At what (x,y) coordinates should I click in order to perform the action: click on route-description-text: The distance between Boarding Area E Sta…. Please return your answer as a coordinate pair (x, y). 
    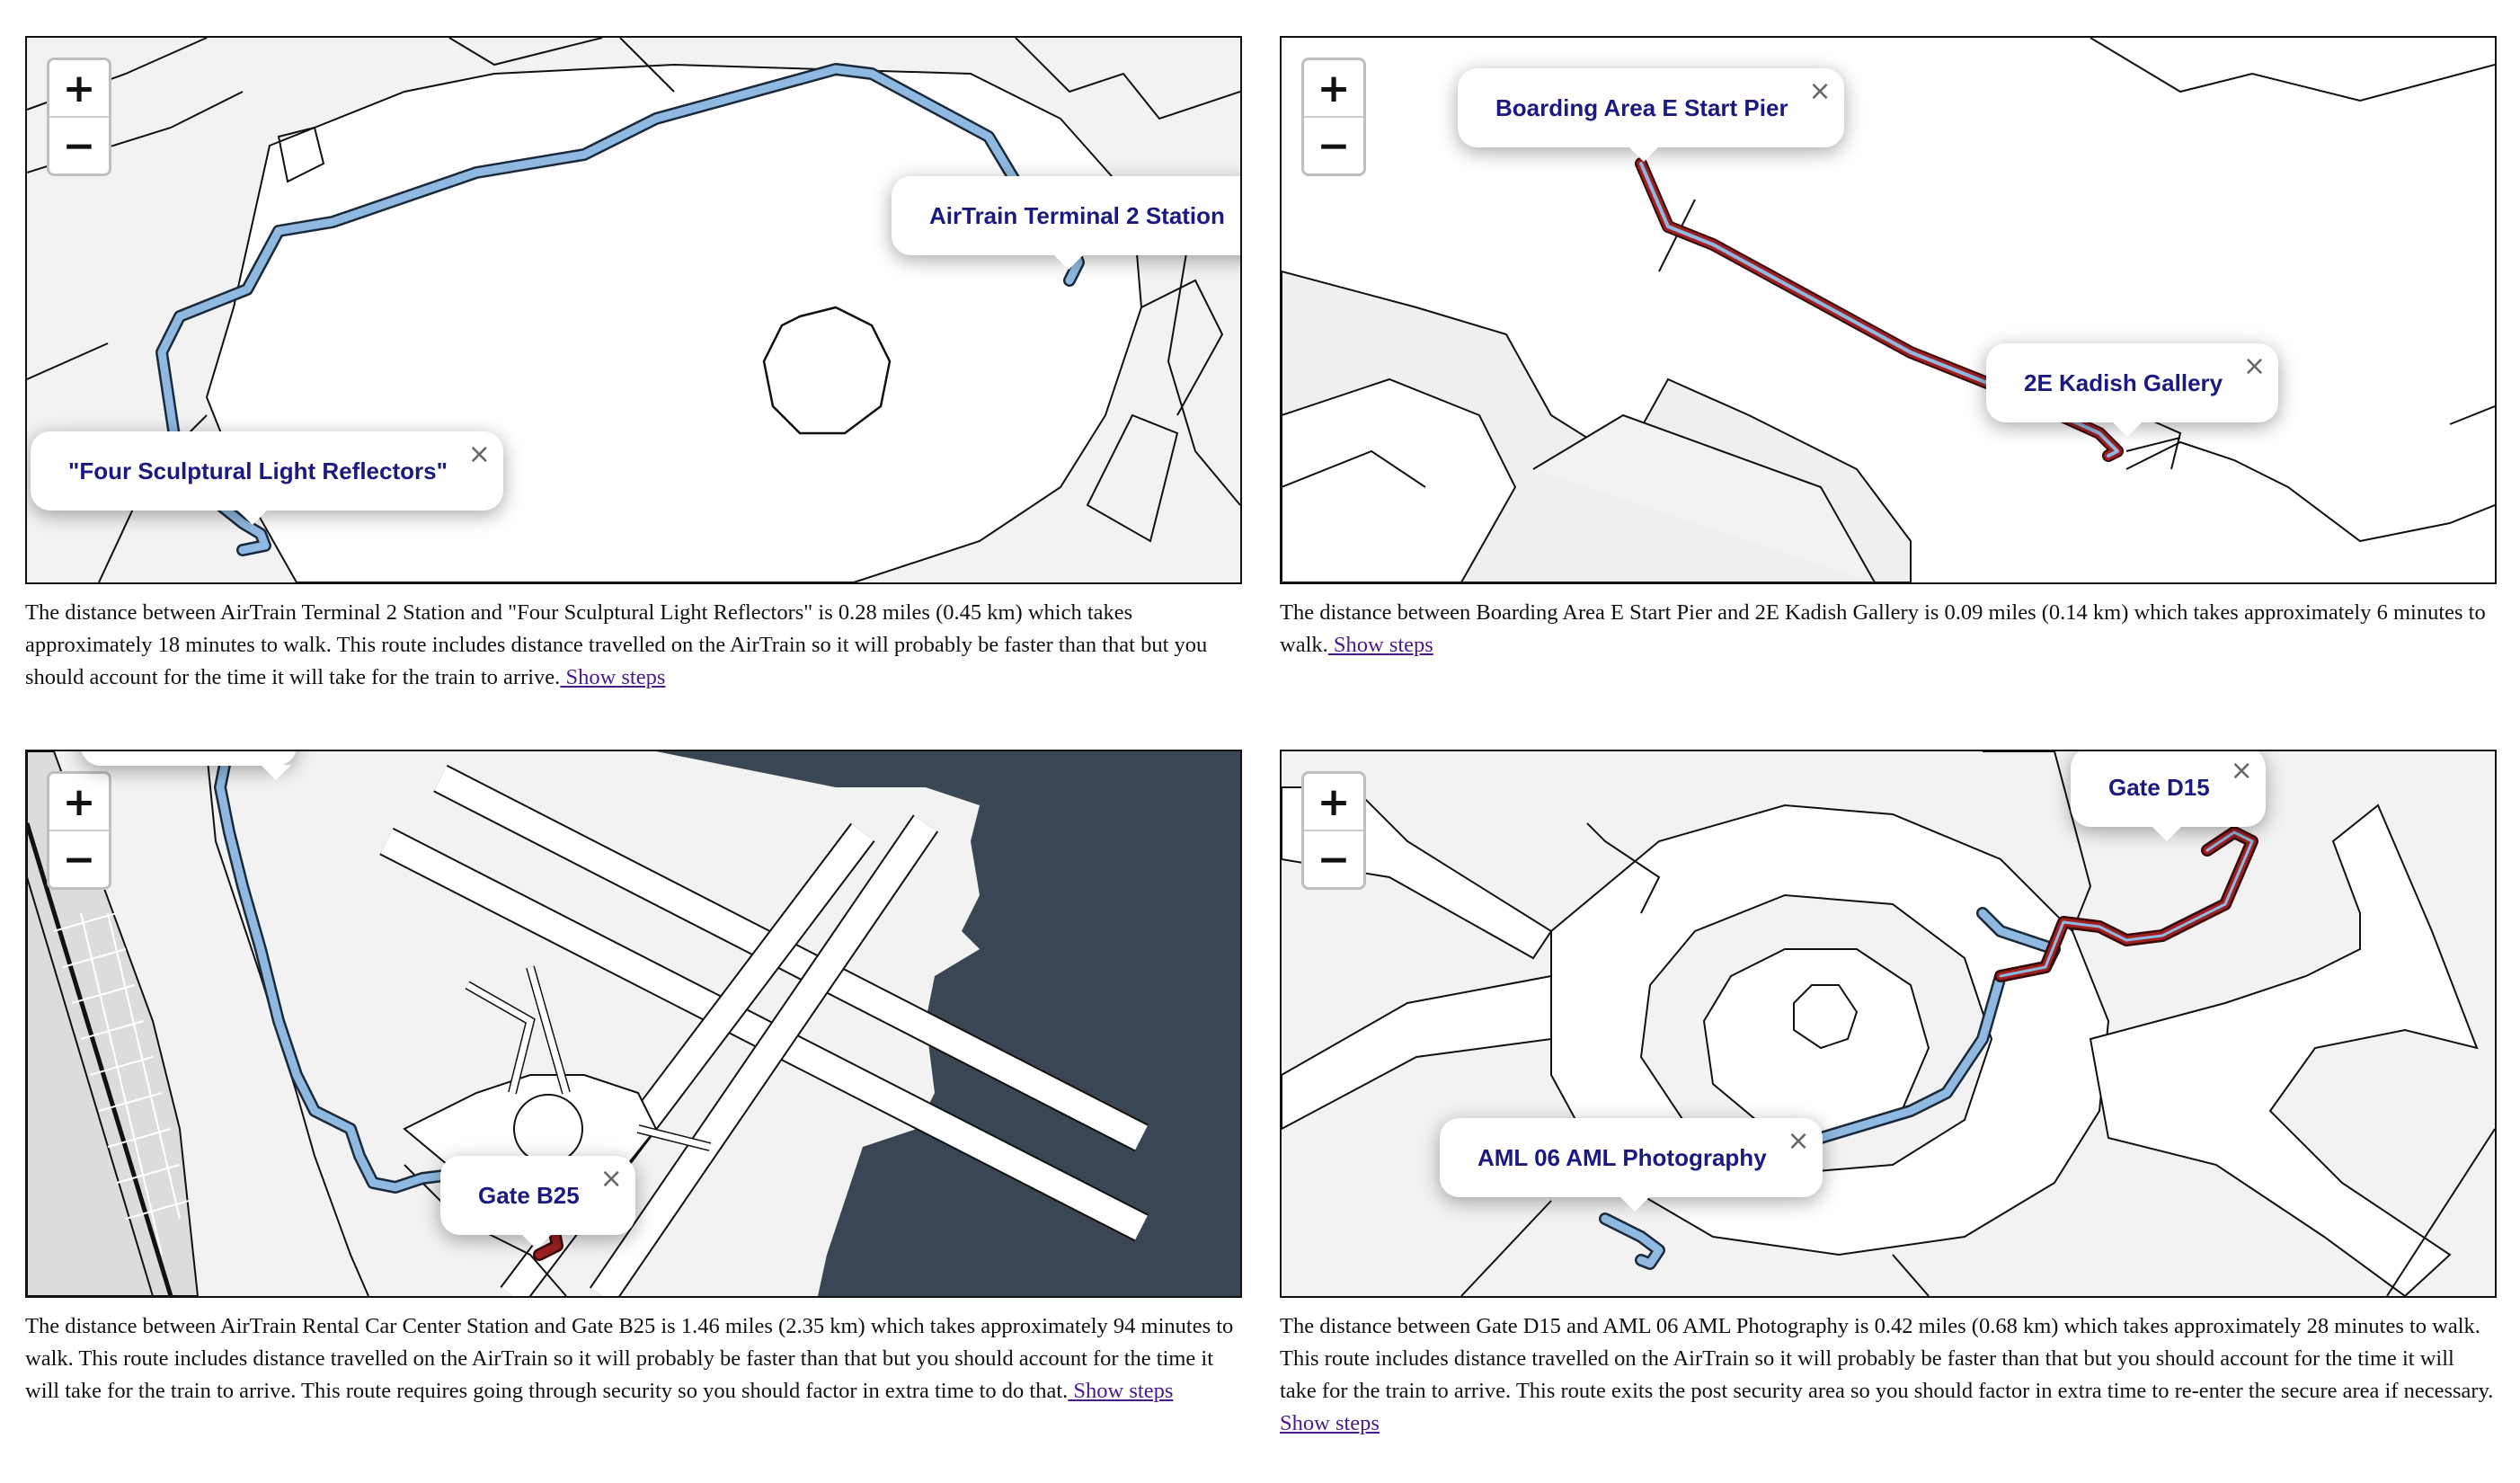
    Looking at the image, I should click on (1883, 629).